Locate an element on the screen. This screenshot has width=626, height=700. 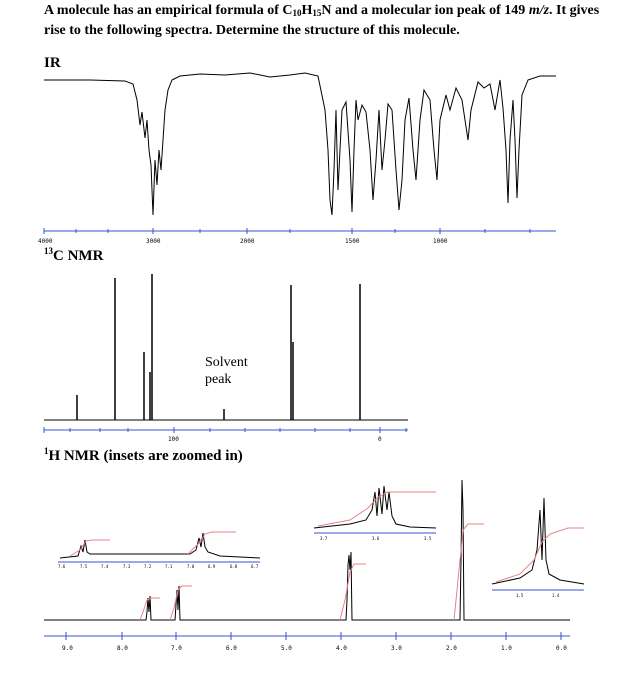
ir-tick-4000: 4000 is located at coordinates (45, 241).